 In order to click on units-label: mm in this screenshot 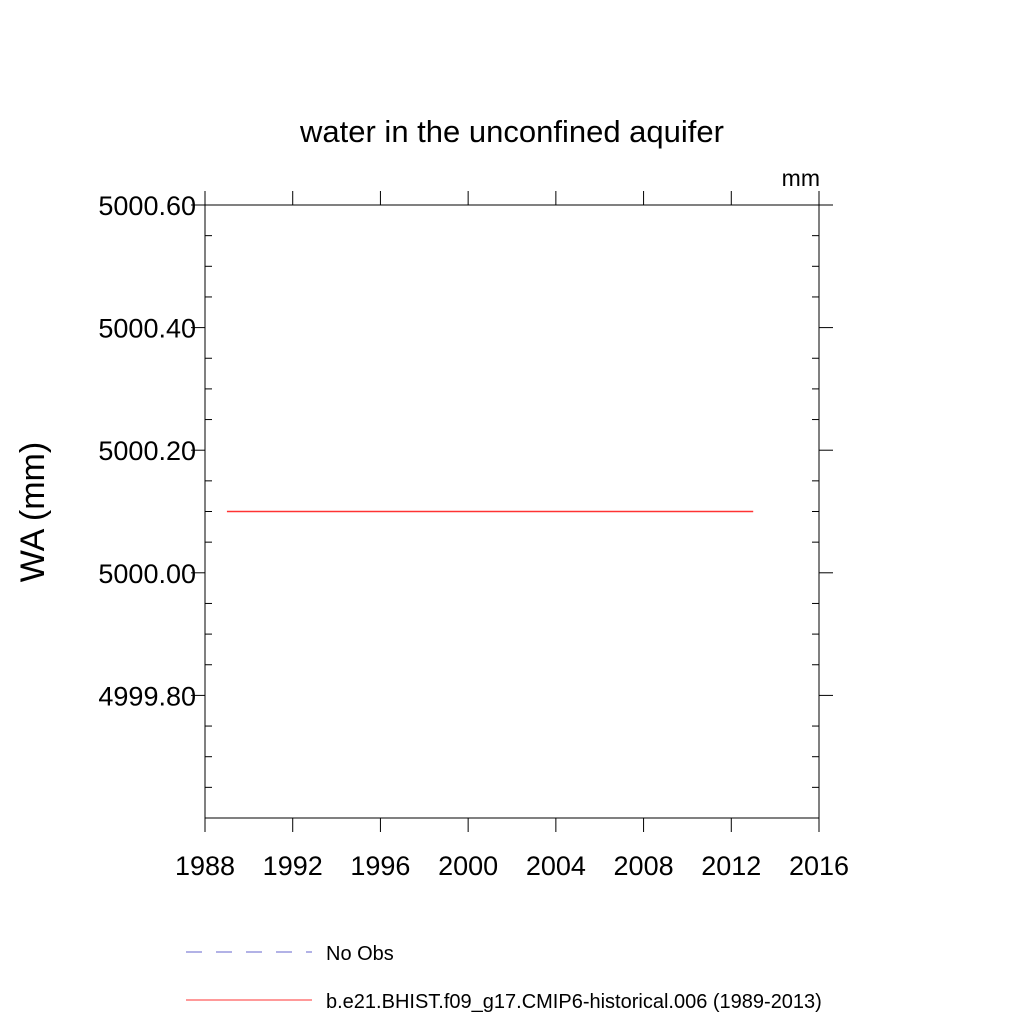, I will do `click(801, 178)`.